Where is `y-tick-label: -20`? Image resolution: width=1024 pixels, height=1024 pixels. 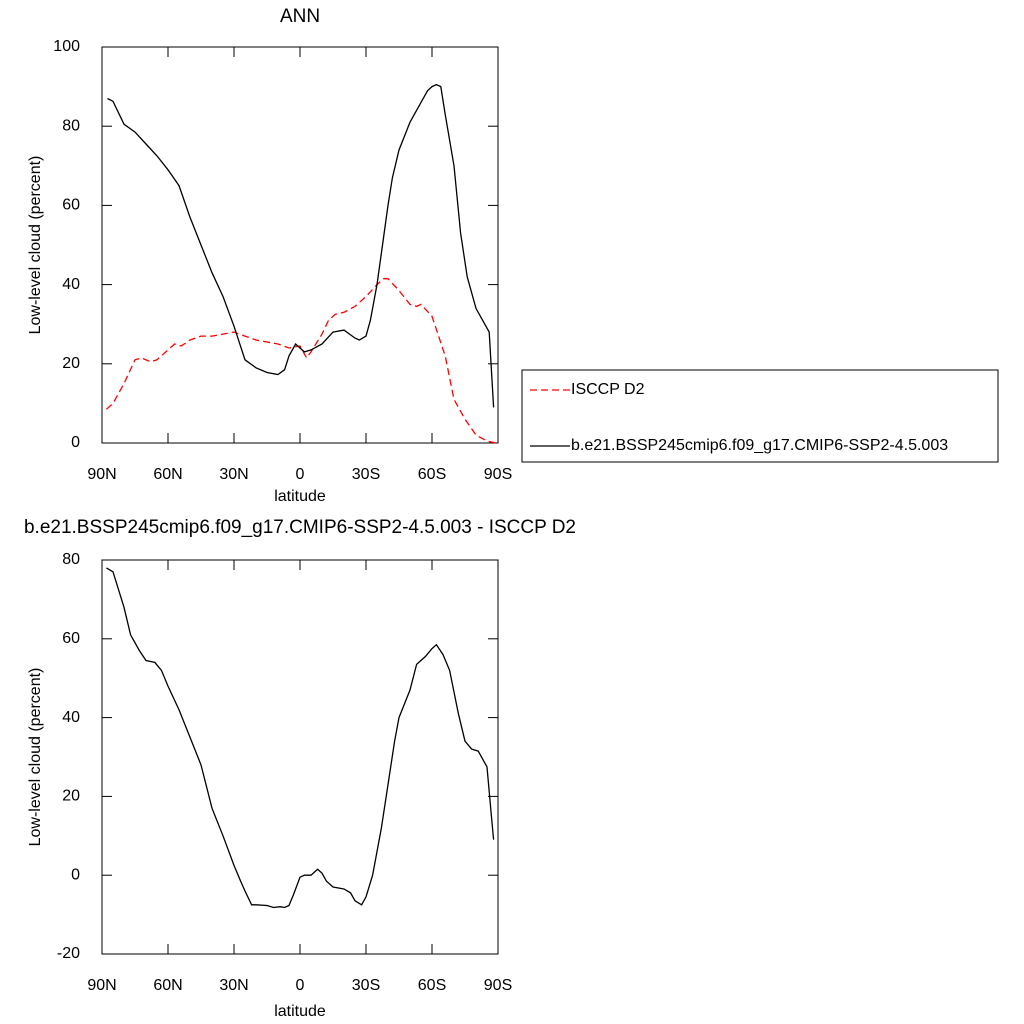
y-tick-label: -20 is located at coordinates (68, 953).